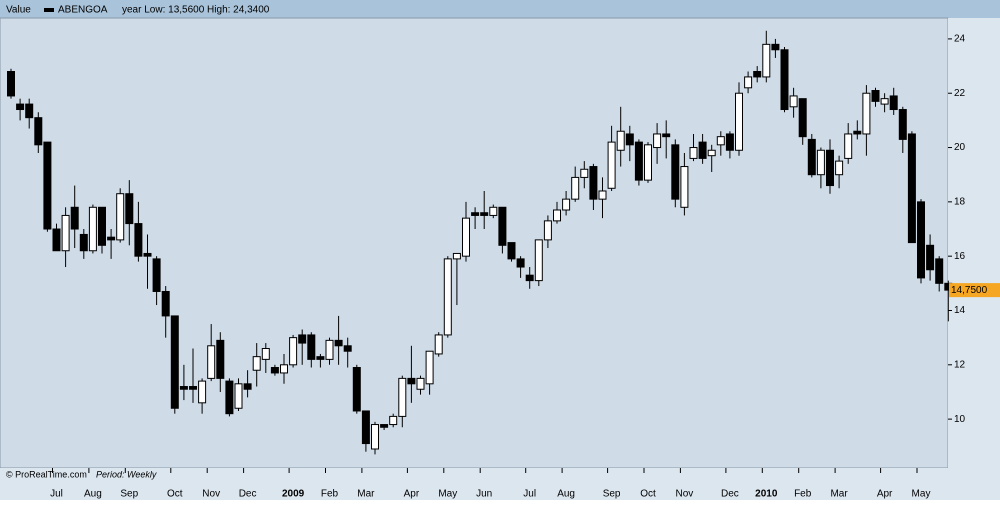 The image size is (1000, 505). Describe the element at coordinates (960, 39) in the screenshot. I see `y-tick-label: 24` at that location.